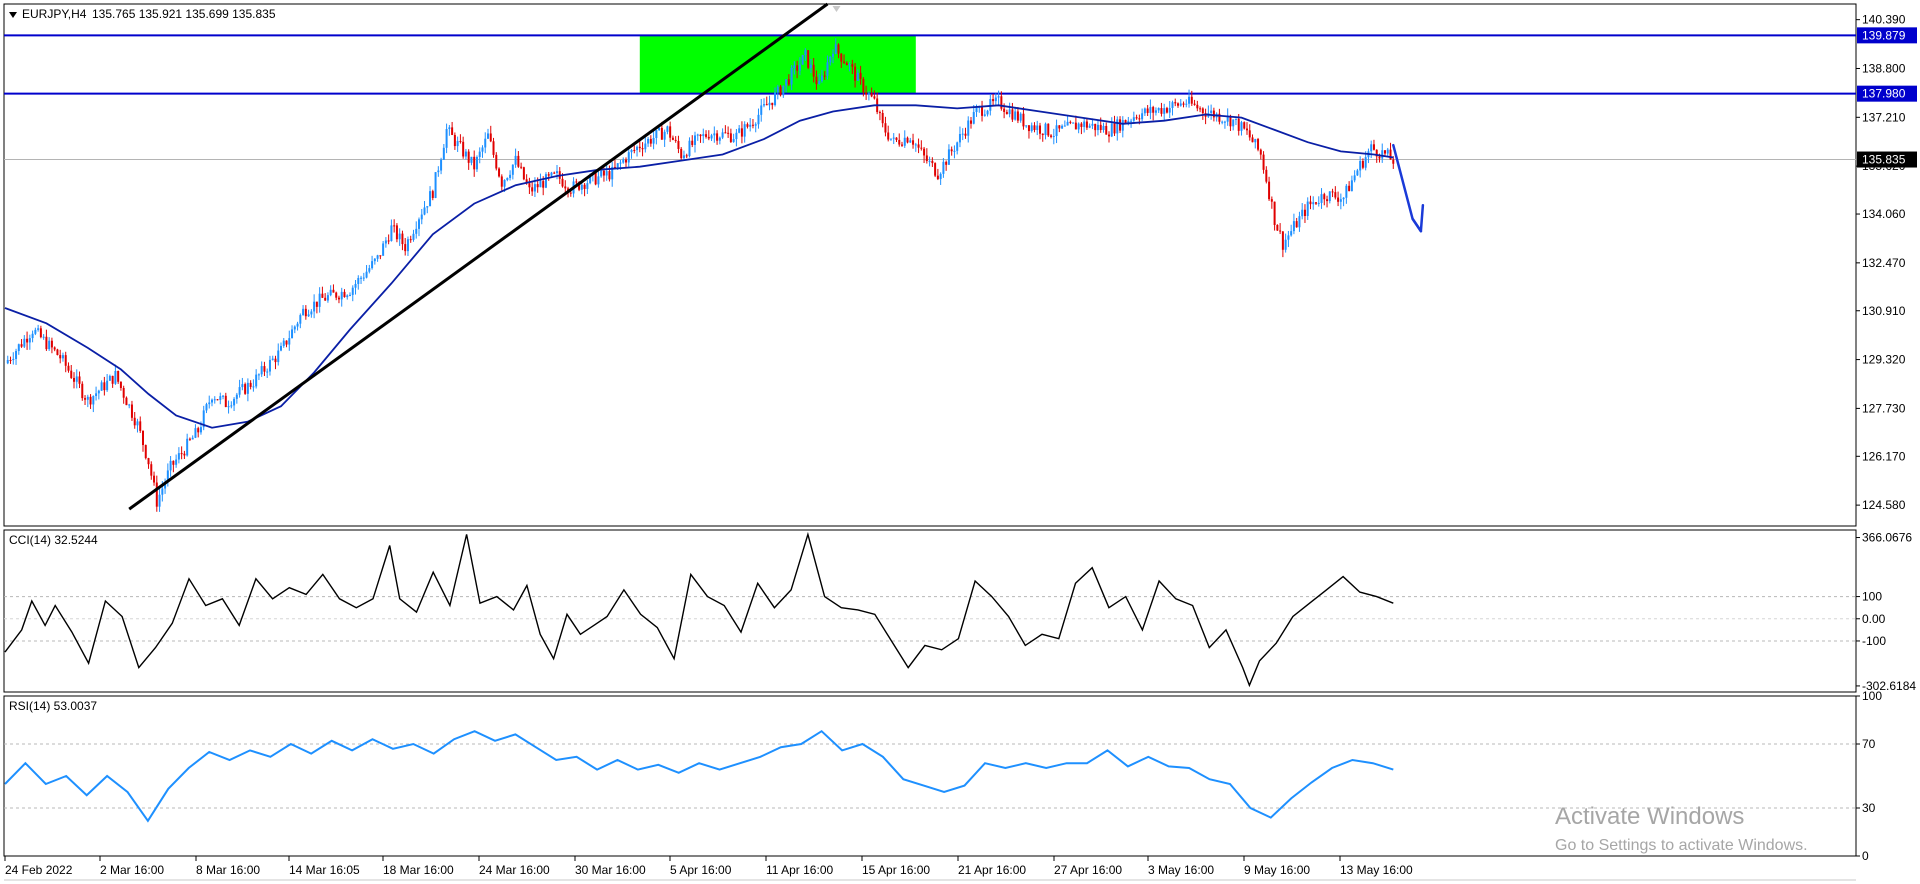 The height and width of the screenshot is (884, 1920). What do you see at coordinates (1650, 816) in the screenshot?
I see `watermark-line1: Activate Windows` at bounding box center [1650, 816].